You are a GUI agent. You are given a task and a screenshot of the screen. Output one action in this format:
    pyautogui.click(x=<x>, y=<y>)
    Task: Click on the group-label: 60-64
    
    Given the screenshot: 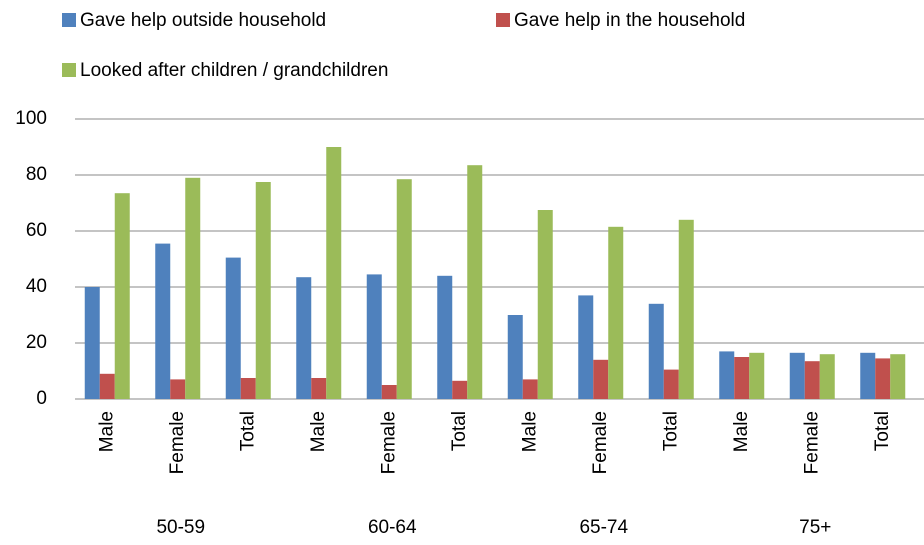 What is the action you would take?
    pyautogui.click(x=392, y=527)
    